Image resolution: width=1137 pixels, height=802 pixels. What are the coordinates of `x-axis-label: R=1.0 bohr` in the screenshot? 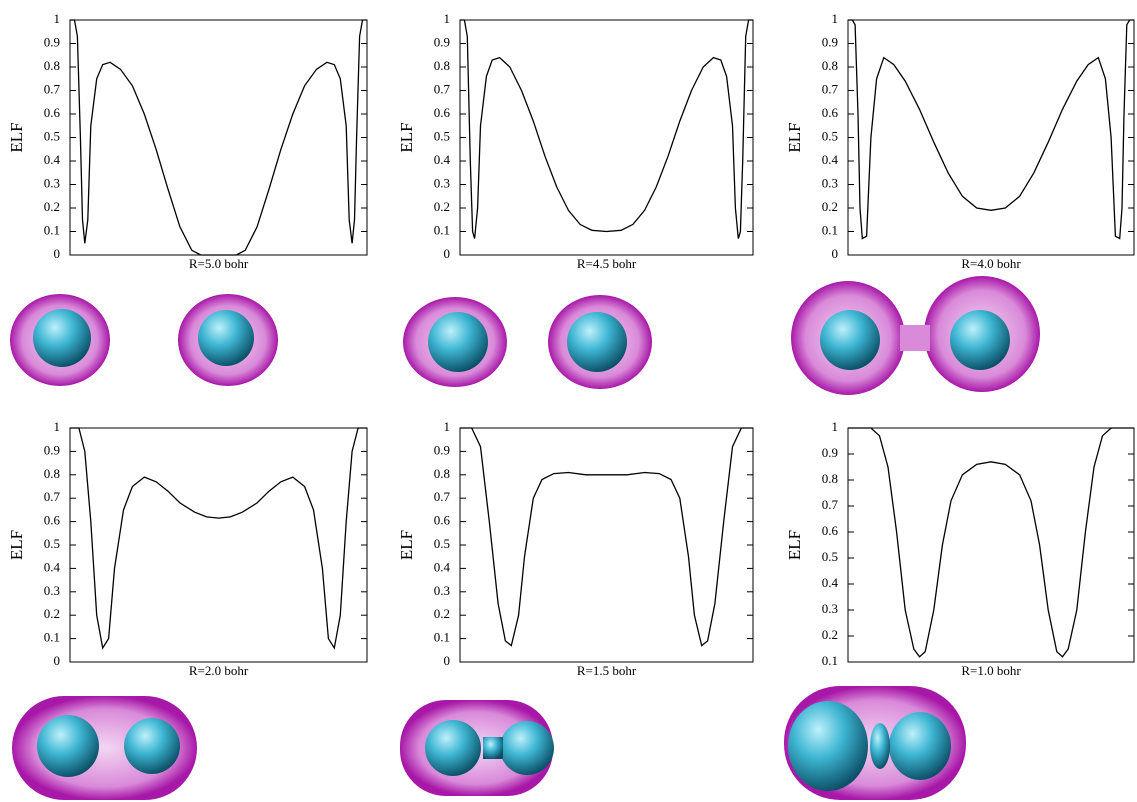 It's located at (991, 670).